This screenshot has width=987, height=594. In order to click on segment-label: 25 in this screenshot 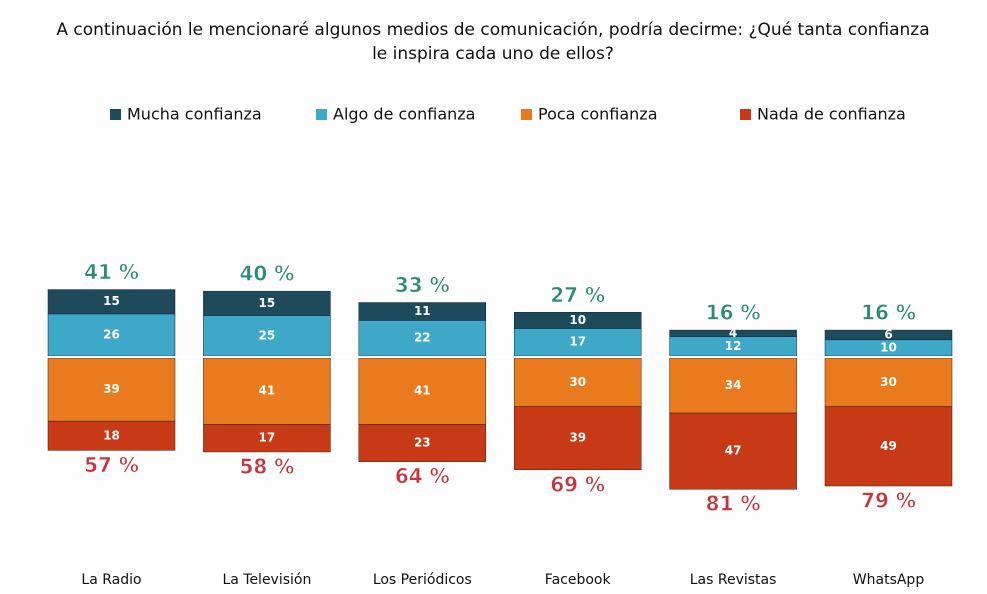, I will do `click(267, 335)`.